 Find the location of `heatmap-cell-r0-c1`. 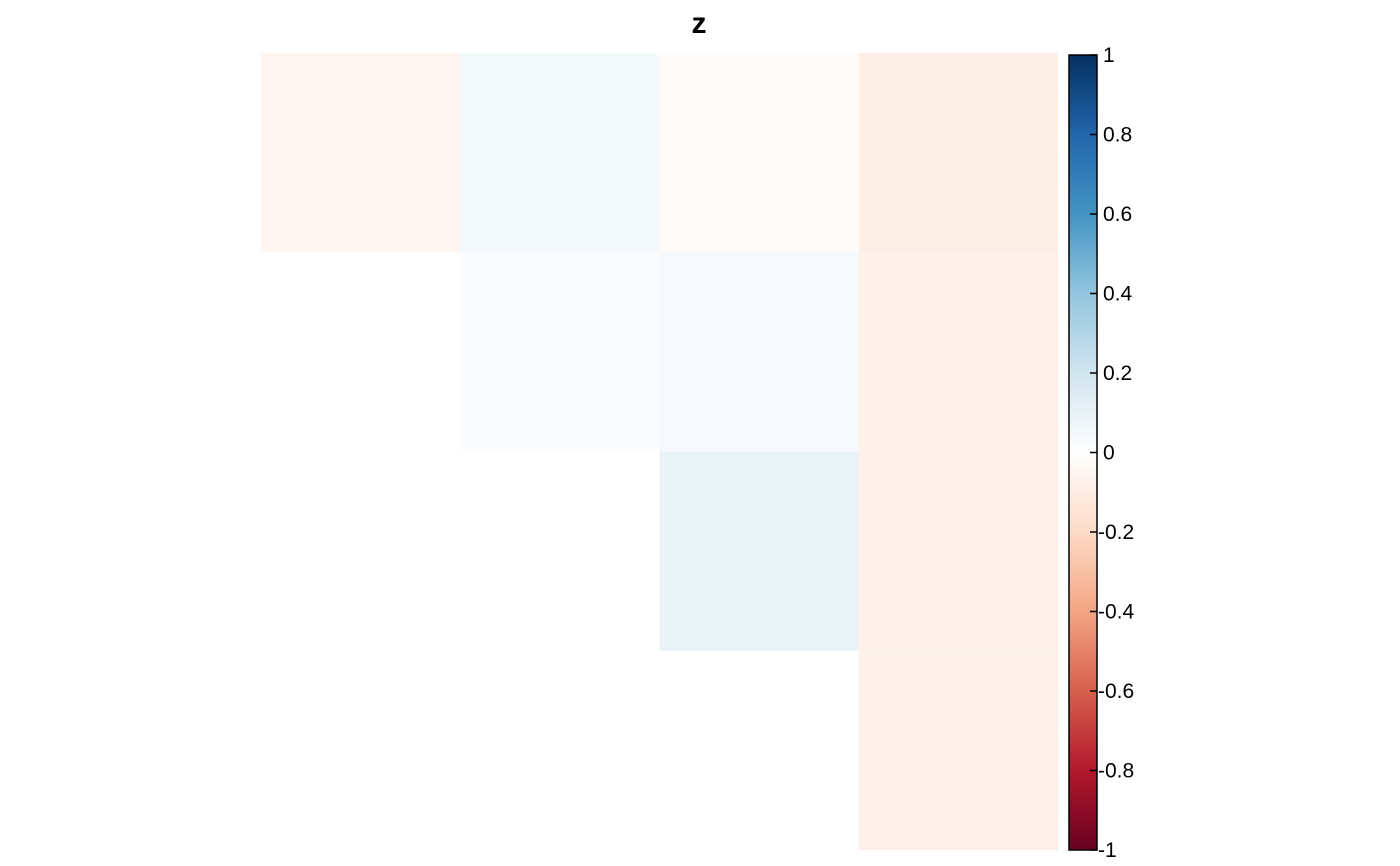

heatmap-cell-r0-c1 is located at coordinates (560, 153).